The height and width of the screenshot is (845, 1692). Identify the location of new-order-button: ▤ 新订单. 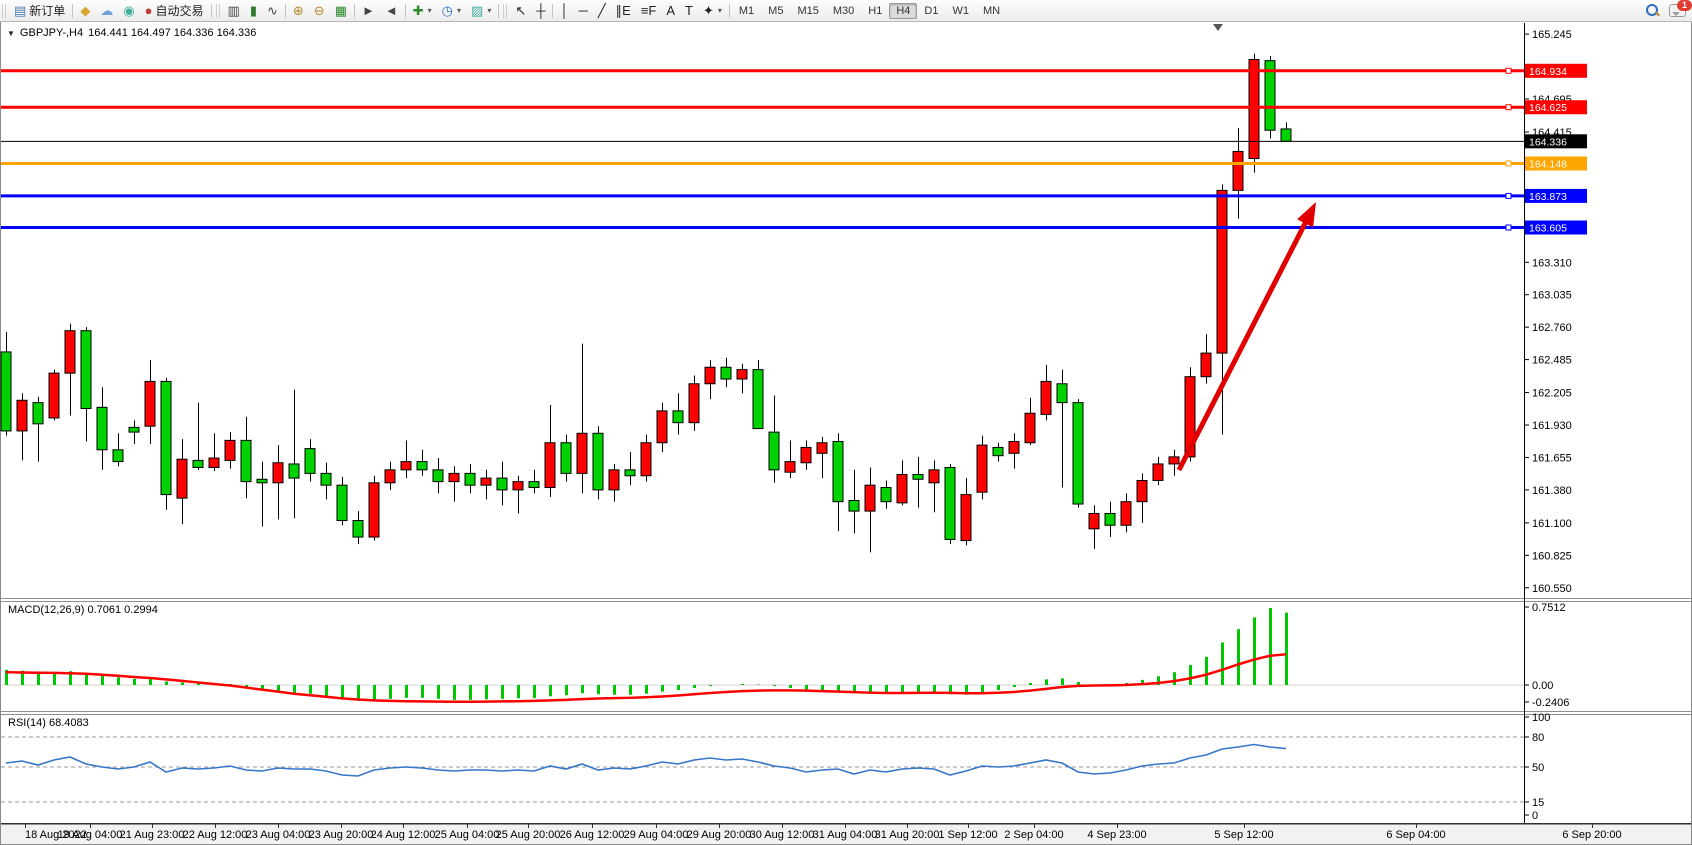
(39, 10).